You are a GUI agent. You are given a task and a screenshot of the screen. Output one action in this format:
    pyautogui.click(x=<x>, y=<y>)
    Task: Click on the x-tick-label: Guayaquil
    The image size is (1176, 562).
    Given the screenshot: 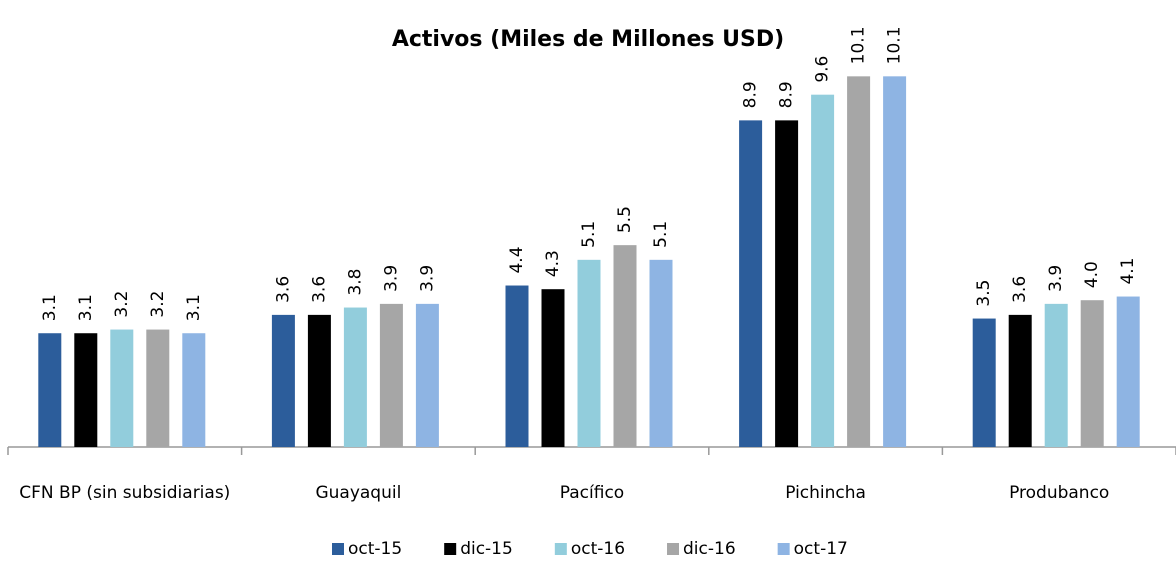 What is the action you would take?
    pyautogui.click(x=358, y=493)
    